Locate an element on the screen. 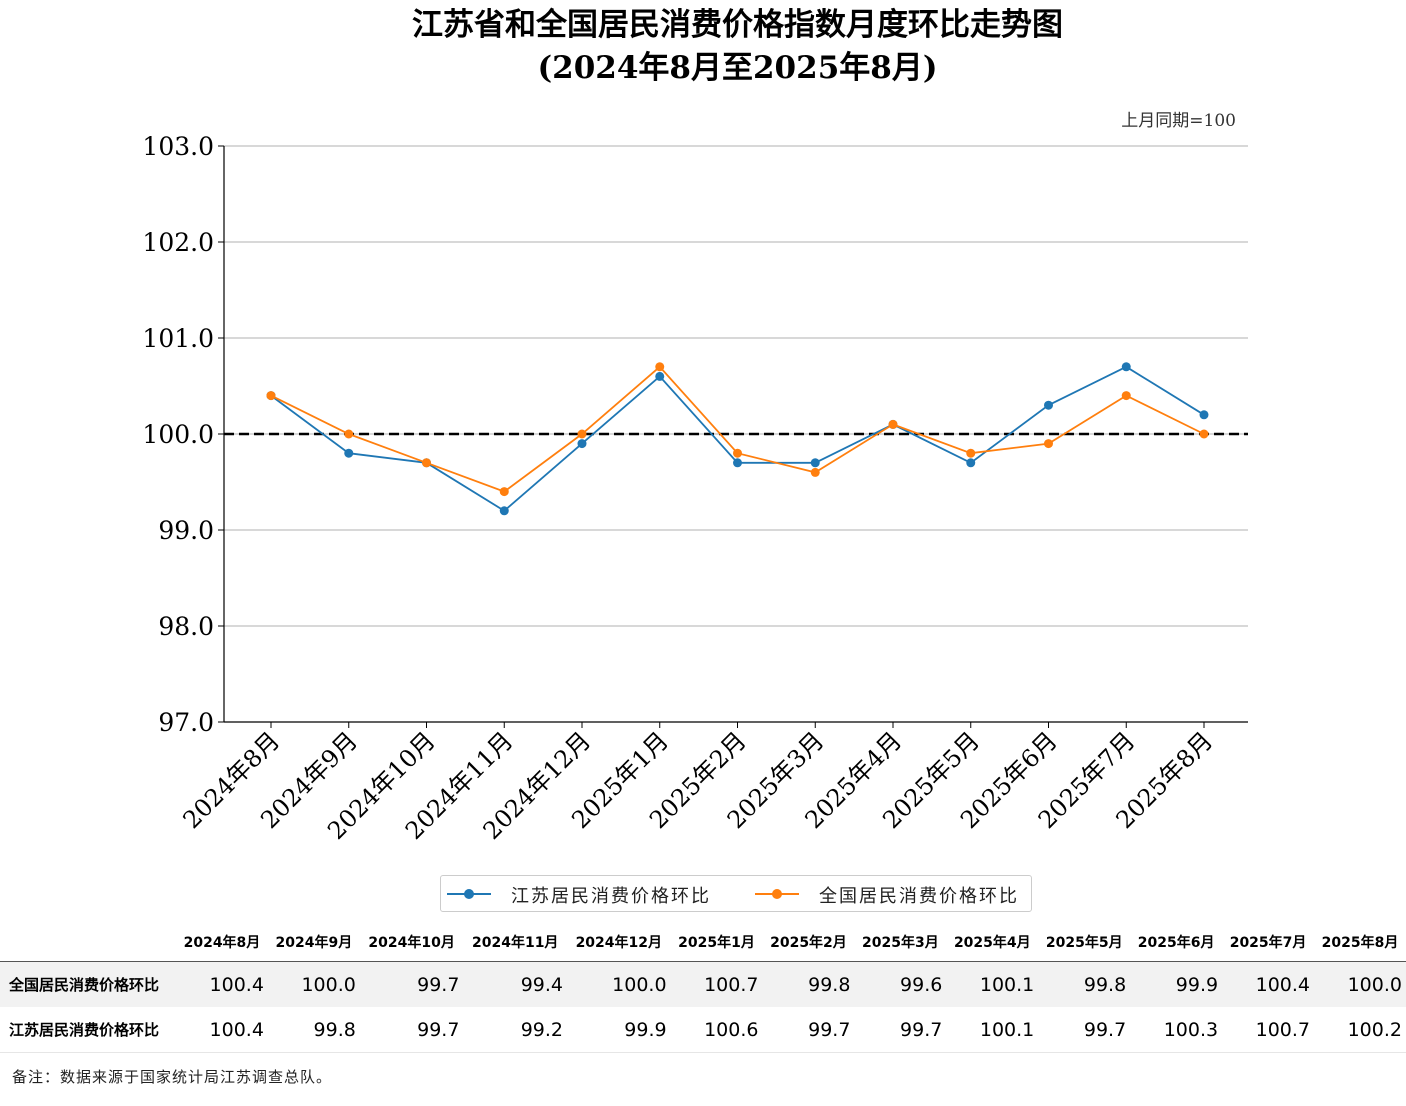  series-line-national is located at coordinates (737, 429).